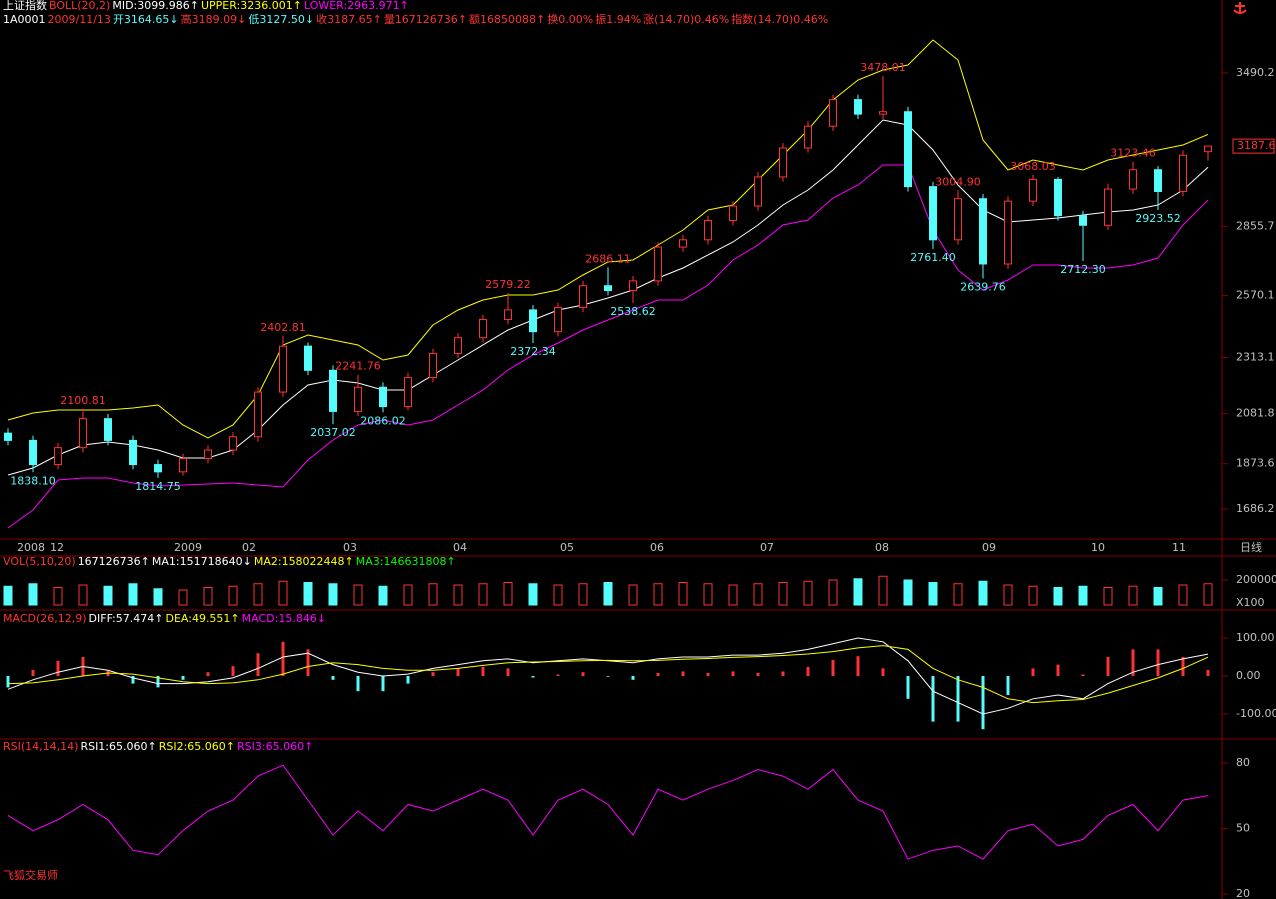 This screenshot has width=1276, height=899. Describe the element at coordinates (383, 420) in the screenshot. I see `extreme-label: 2086.02` at that location.